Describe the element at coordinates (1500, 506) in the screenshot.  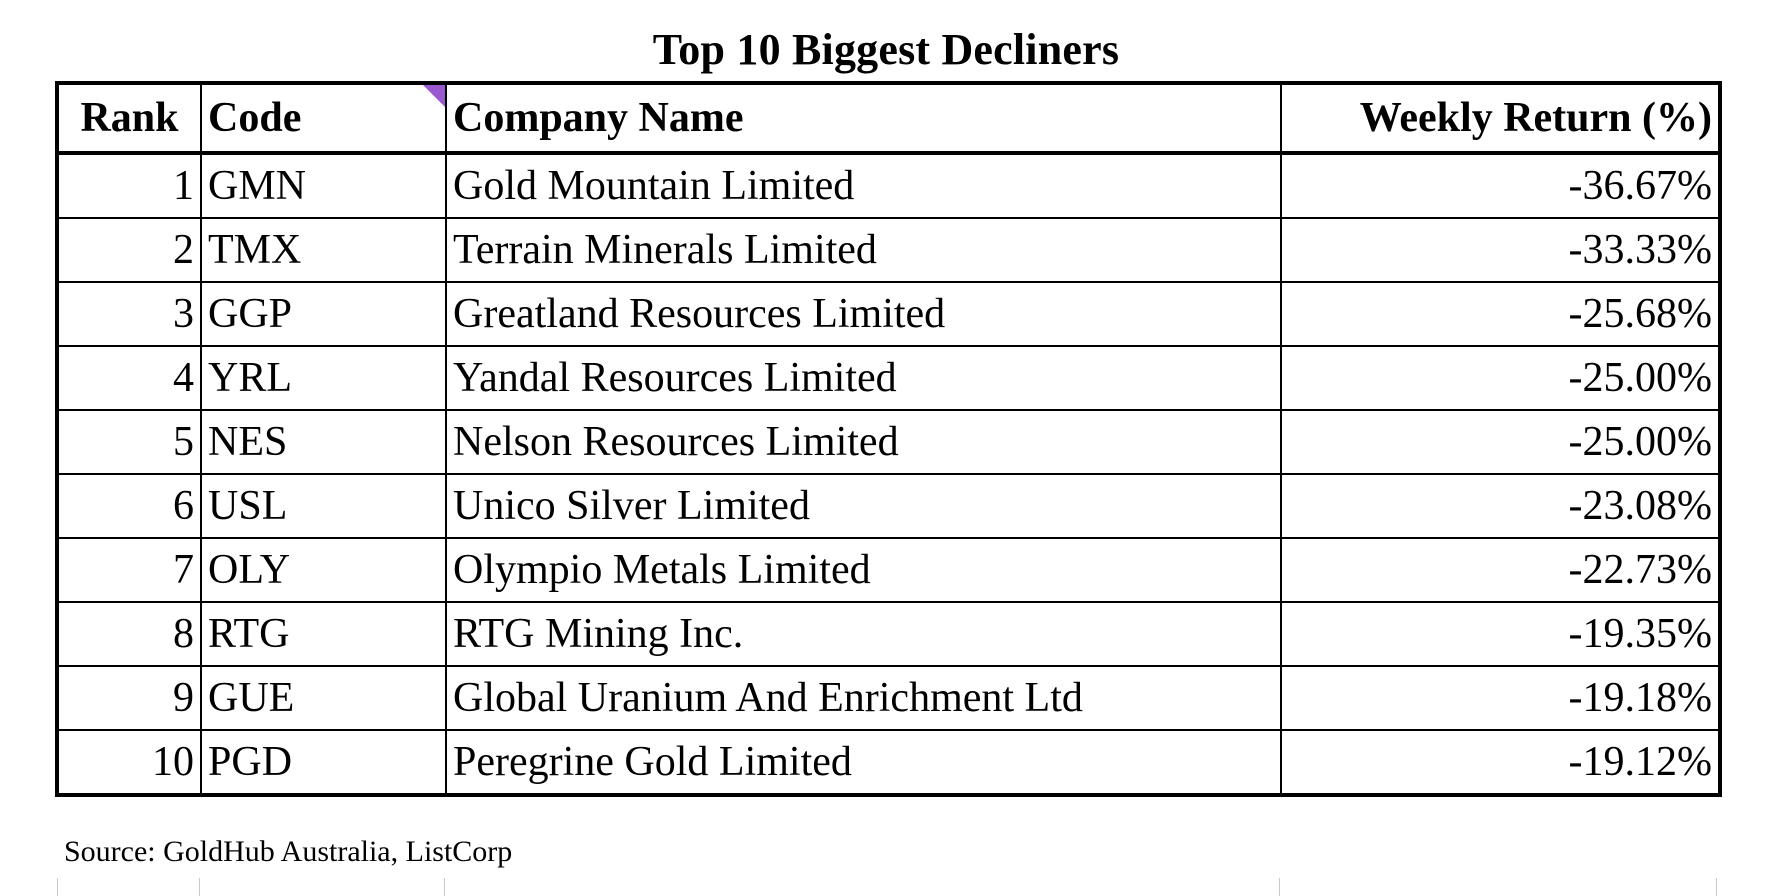
I see `cell-weekly-return: -23.08%` at that location.